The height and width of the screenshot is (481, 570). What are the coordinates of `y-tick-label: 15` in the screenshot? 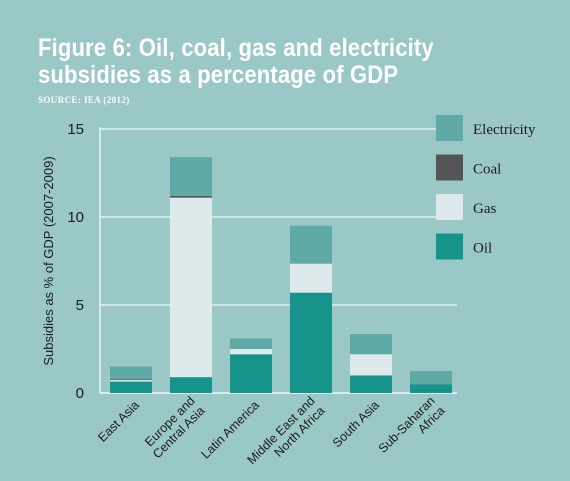 It's located at (75, 129).